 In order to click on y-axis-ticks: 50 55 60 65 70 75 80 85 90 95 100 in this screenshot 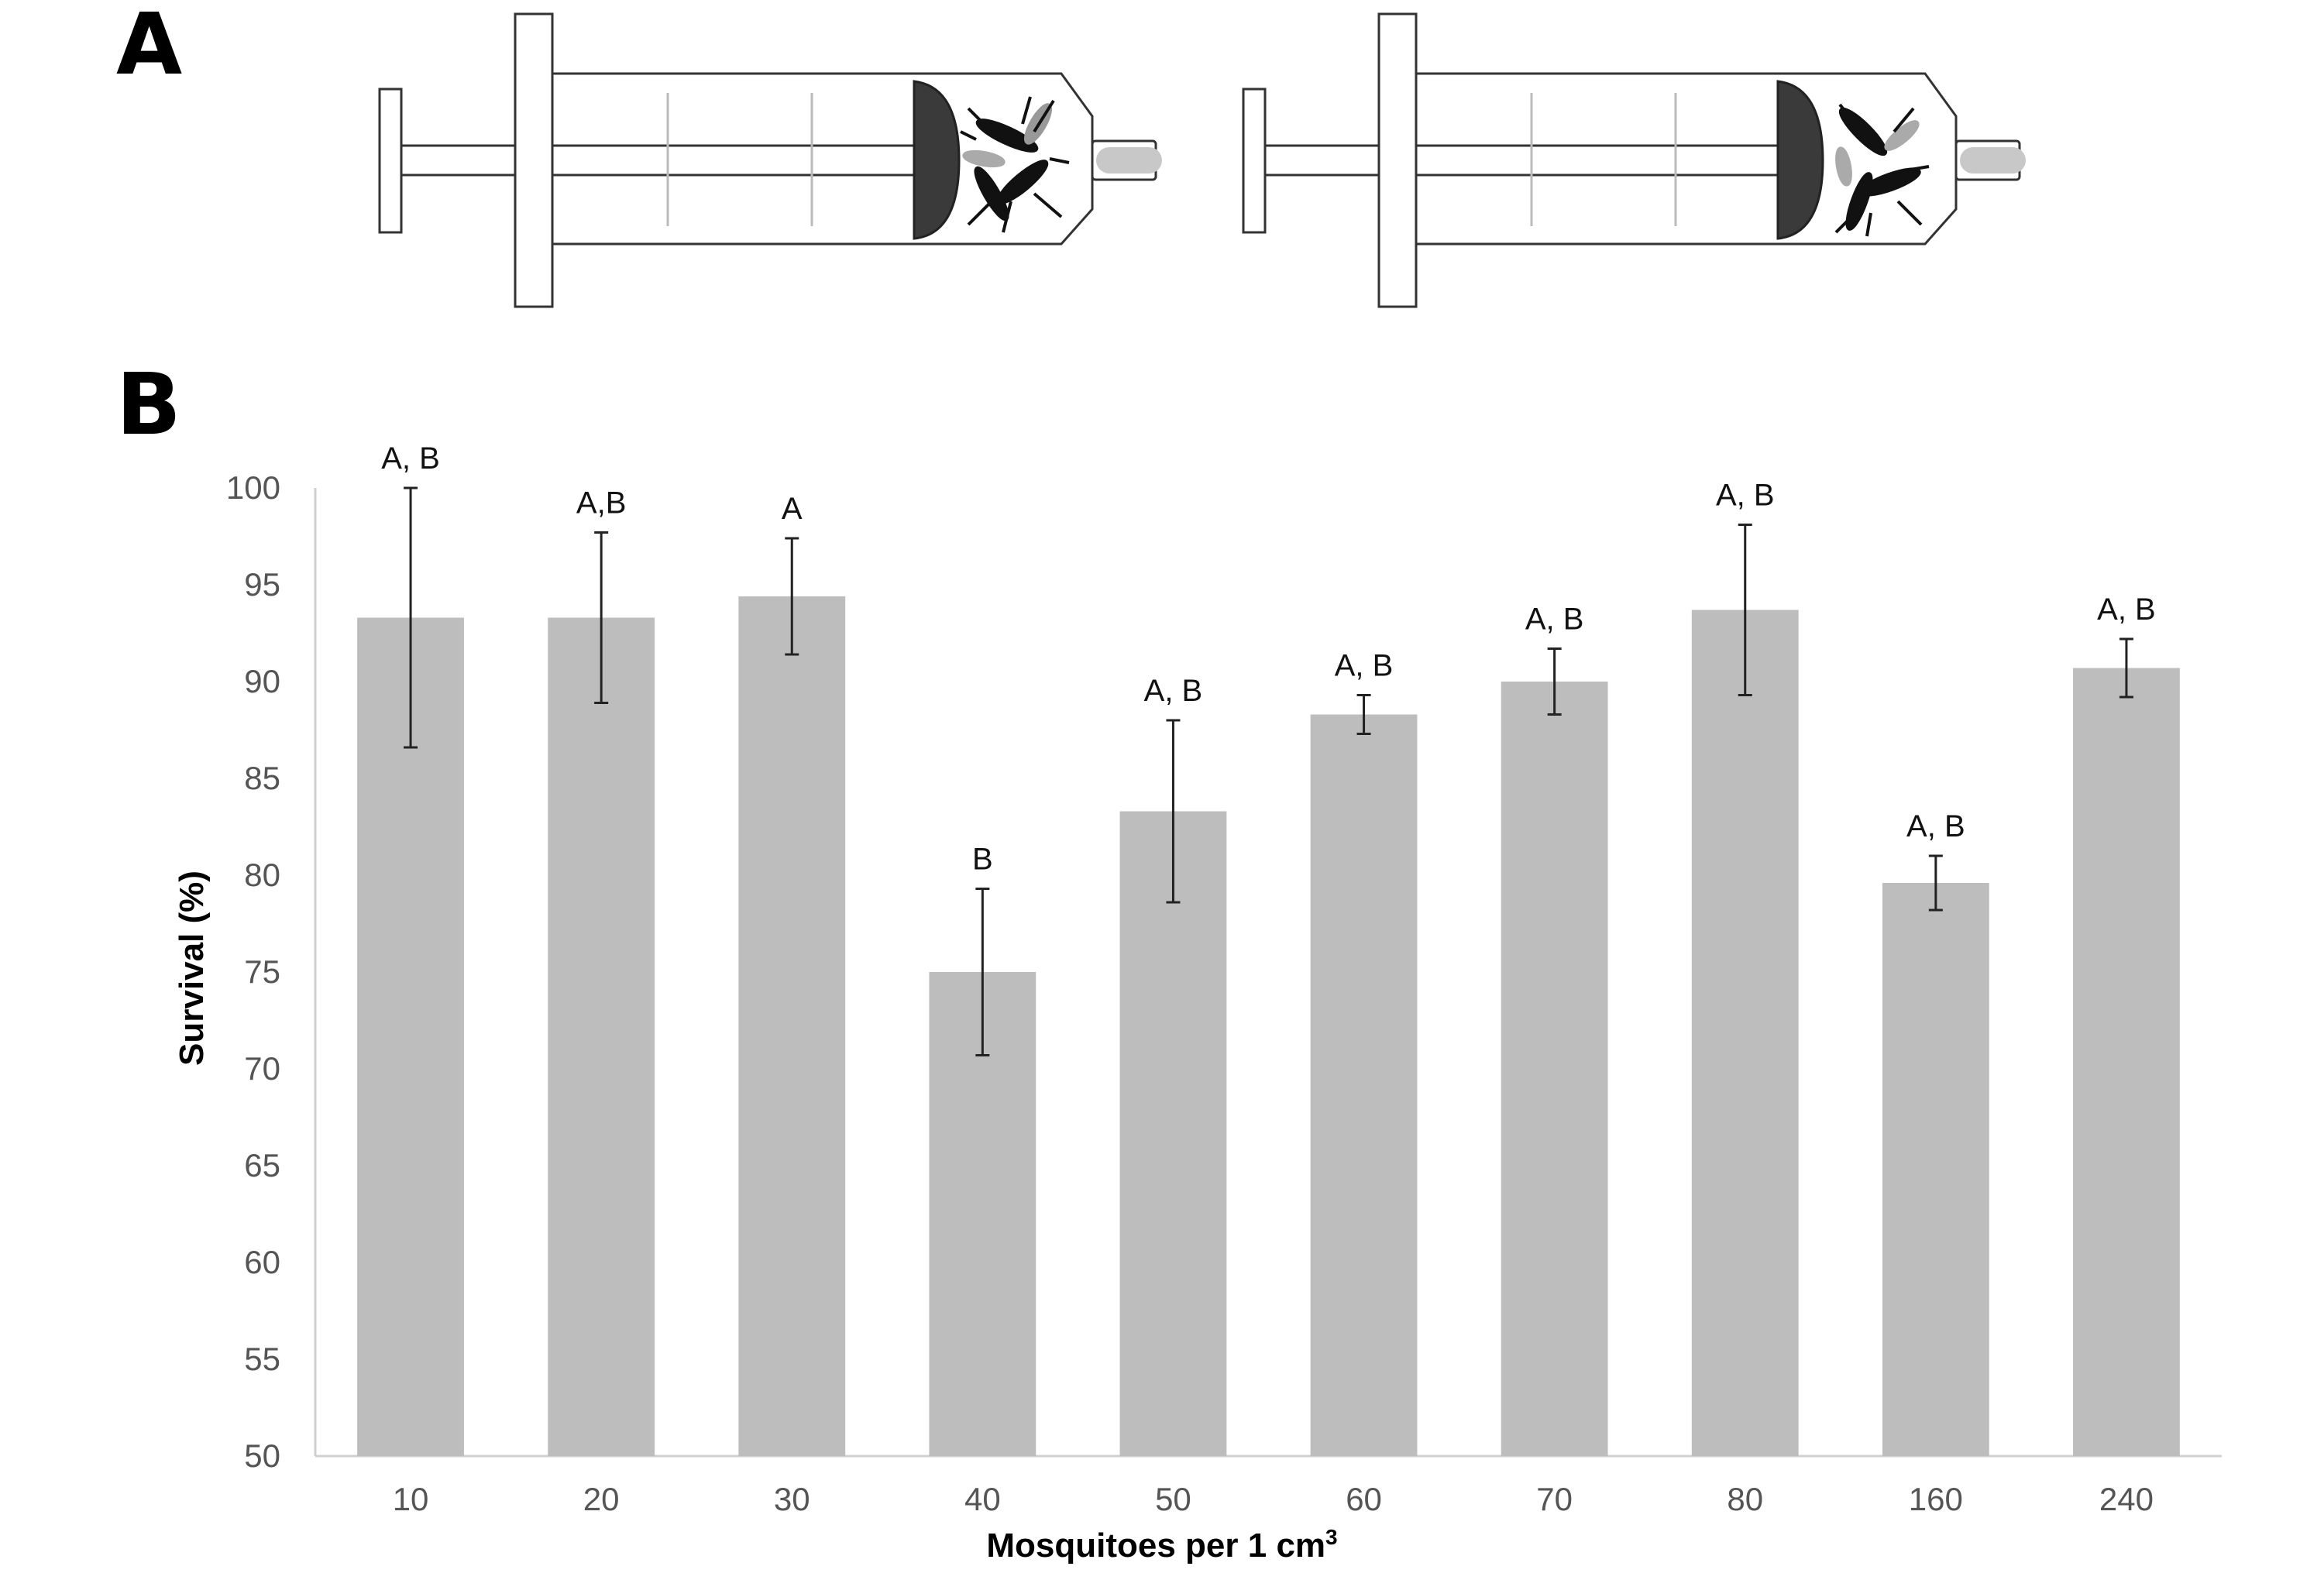, I will do `click(253, 972)`.